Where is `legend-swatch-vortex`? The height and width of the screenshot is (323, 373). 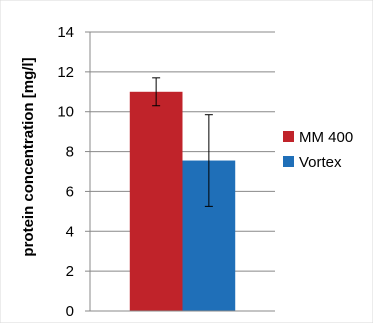 legend-swatch-vortex is located at coordinates (288, 161).